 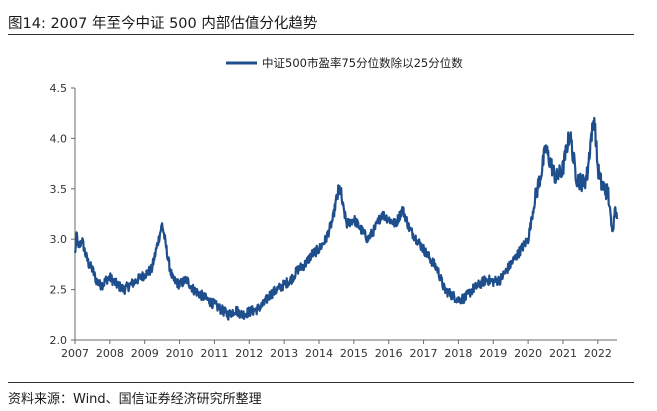 I want to click on x-tick-label: 2014, so click(x=319, y=353).